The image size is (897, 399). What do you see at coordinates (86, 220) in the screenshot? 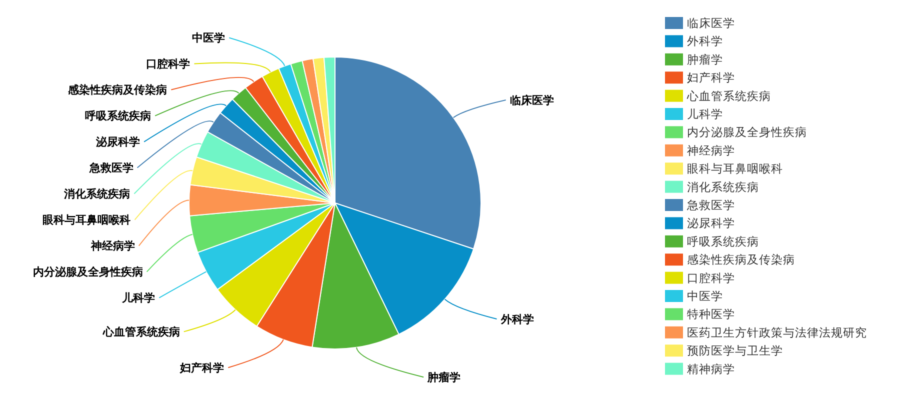
I see `slice-label: 眼科与耳鼻咽喉科` at bounding box center [86, 220].